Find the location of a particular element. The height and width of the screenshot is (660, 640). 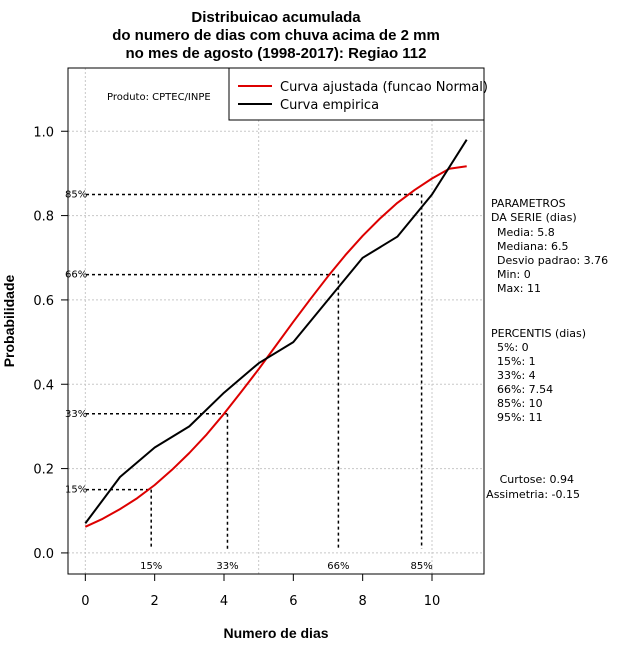

x-tick-label: 4 is located at coordinates (224, 601).